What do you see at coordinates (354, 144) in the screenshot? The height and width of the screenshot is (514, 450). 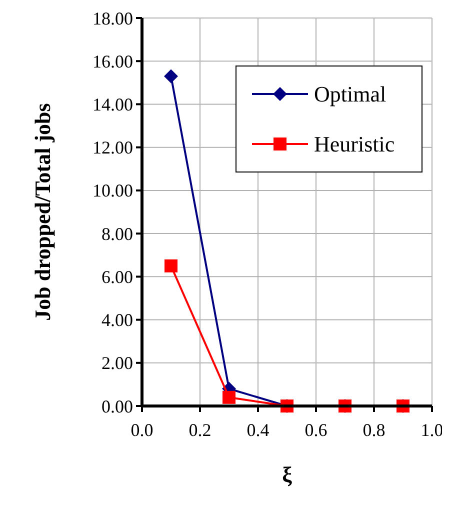 I see `legend-label: Heuristic` at bounding box center [354, 144].